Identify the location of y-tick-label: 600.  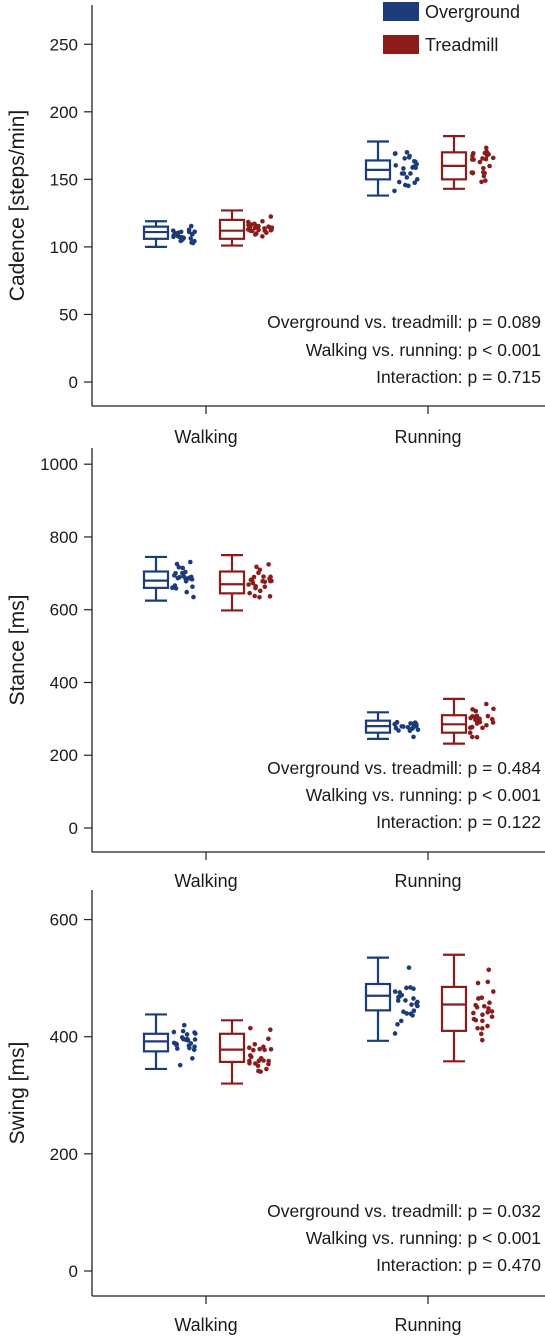
(64, 610).